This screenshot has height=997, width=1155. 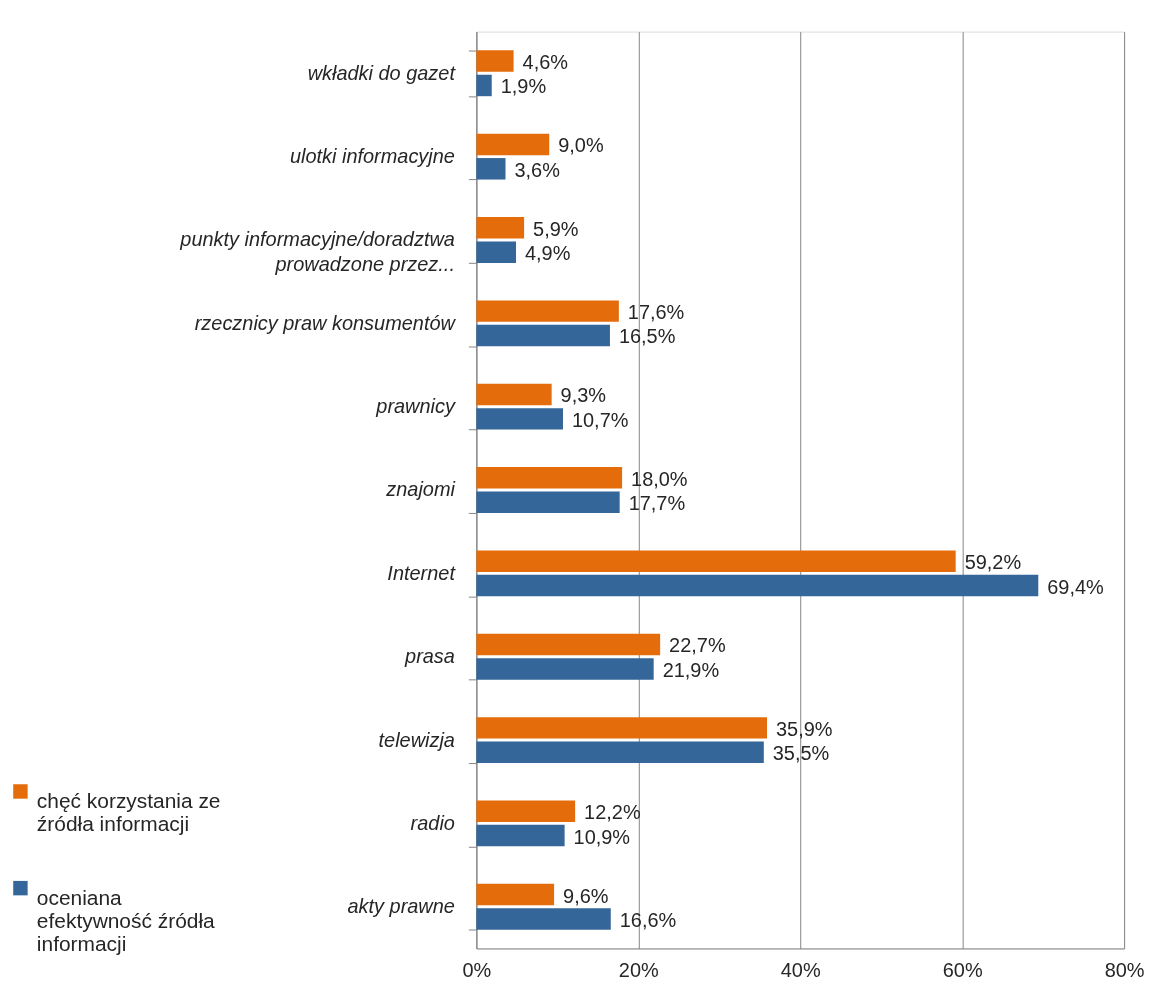 What do you see at coordinates (638, 969) in the screenshot?
I see `x-tick-label: 20%` at bounding box center [638, 969].